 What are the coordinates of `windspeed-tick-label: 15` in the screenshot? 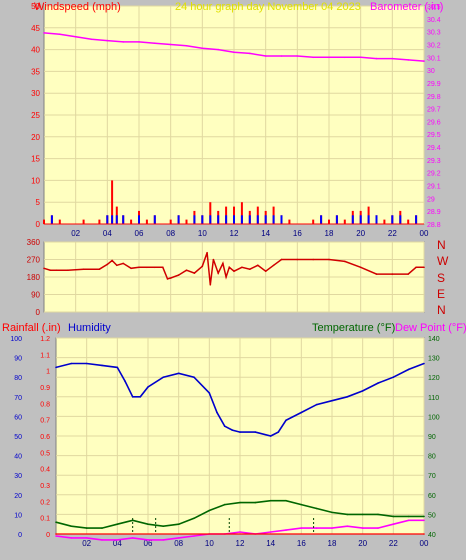 It's located at (35, 159).